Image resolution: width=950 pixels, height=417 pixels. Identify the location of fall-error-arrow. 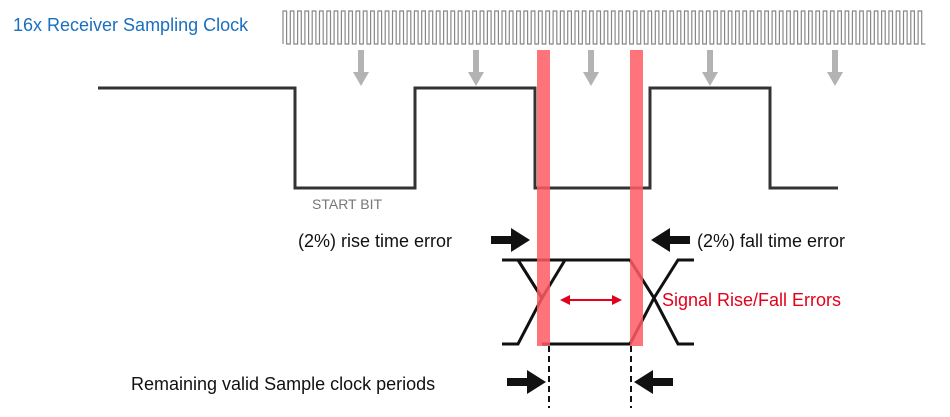
(670, 240).